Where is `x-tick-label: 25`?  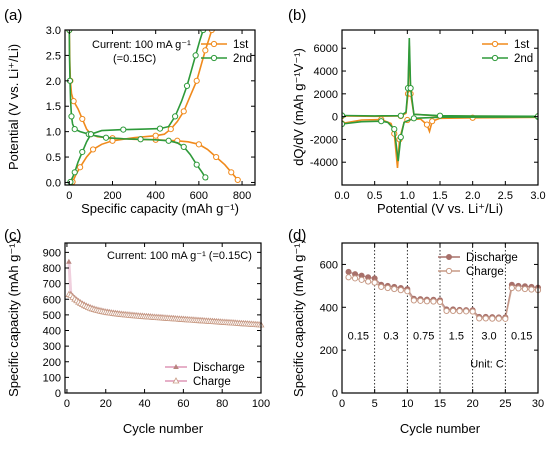 x-tick-label: 25 is located at coordinates (505, 404).